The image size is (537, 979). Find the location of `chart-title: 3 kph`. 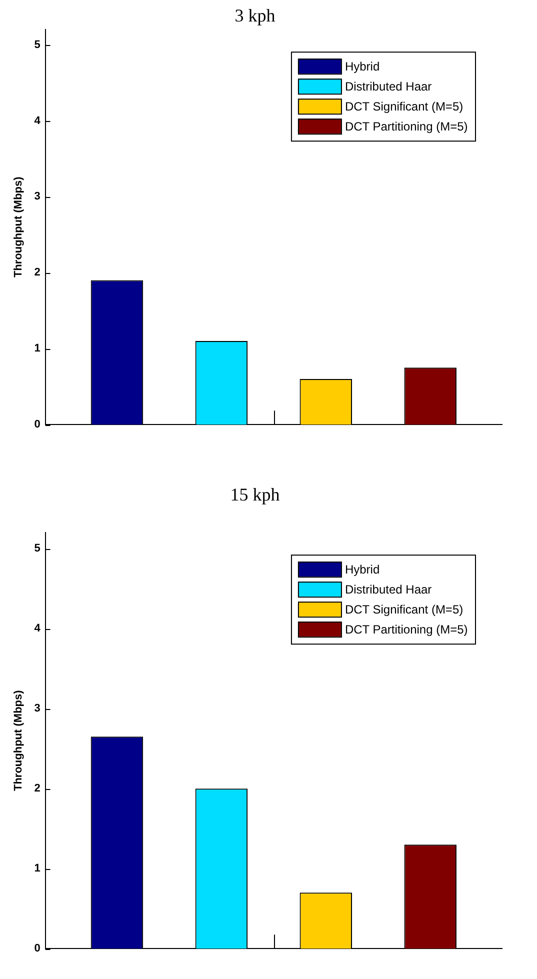

chart-title: 3 kph is located at coordinates (255, 16).